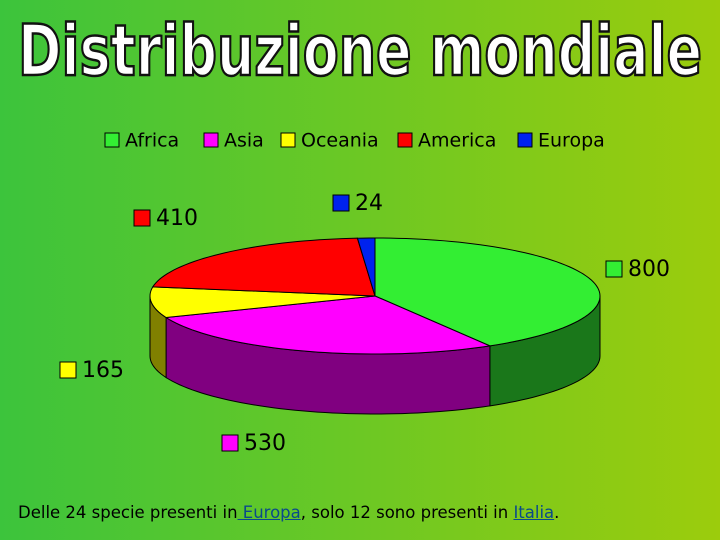 This screenshot has height=540, width=720. I want to click on data-label: 24, so click(369, 203).